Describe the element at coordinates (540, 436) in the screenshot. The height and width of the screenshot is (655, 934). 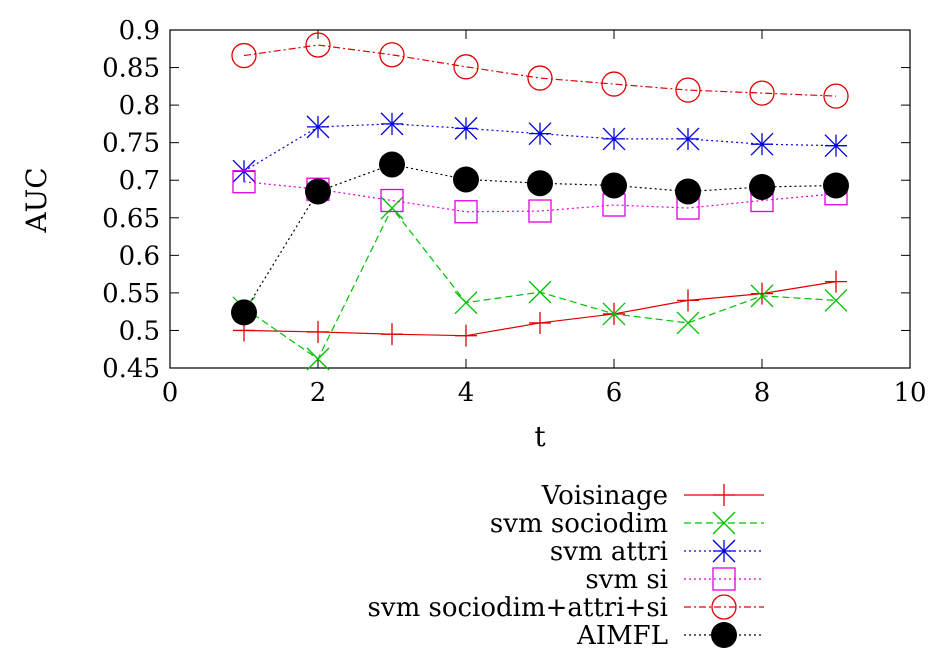
I see `x-axis-title: t` at that location.